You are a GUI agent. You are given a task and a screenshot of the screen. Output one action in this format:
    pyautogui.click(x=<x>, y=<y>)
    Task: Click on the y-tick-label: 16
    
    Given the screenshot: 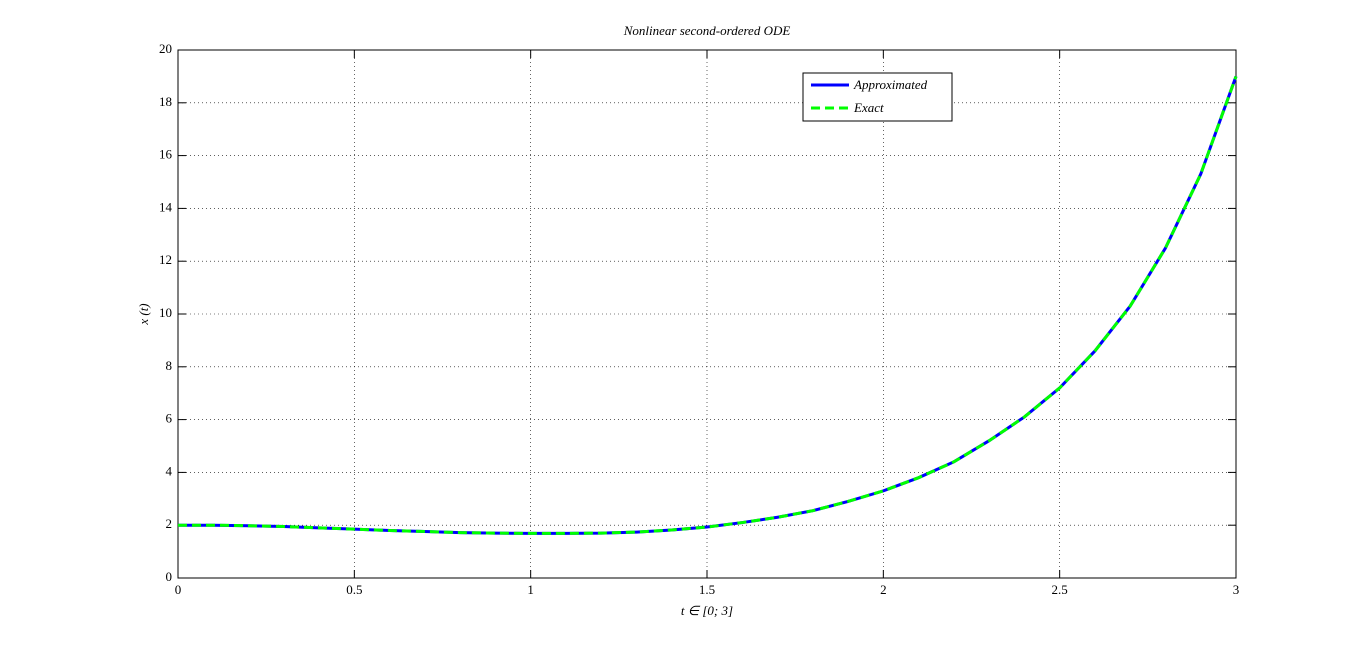 What is the action you would take?
    pyautogui.click(x=166, y=154)
    